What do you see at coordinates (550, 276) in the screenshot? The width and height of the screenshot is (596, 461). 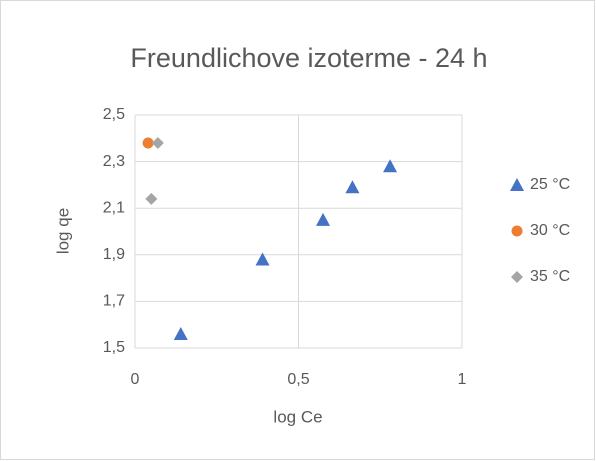 I see `legend-label: 35 °C` at bounding box center [550, 276].